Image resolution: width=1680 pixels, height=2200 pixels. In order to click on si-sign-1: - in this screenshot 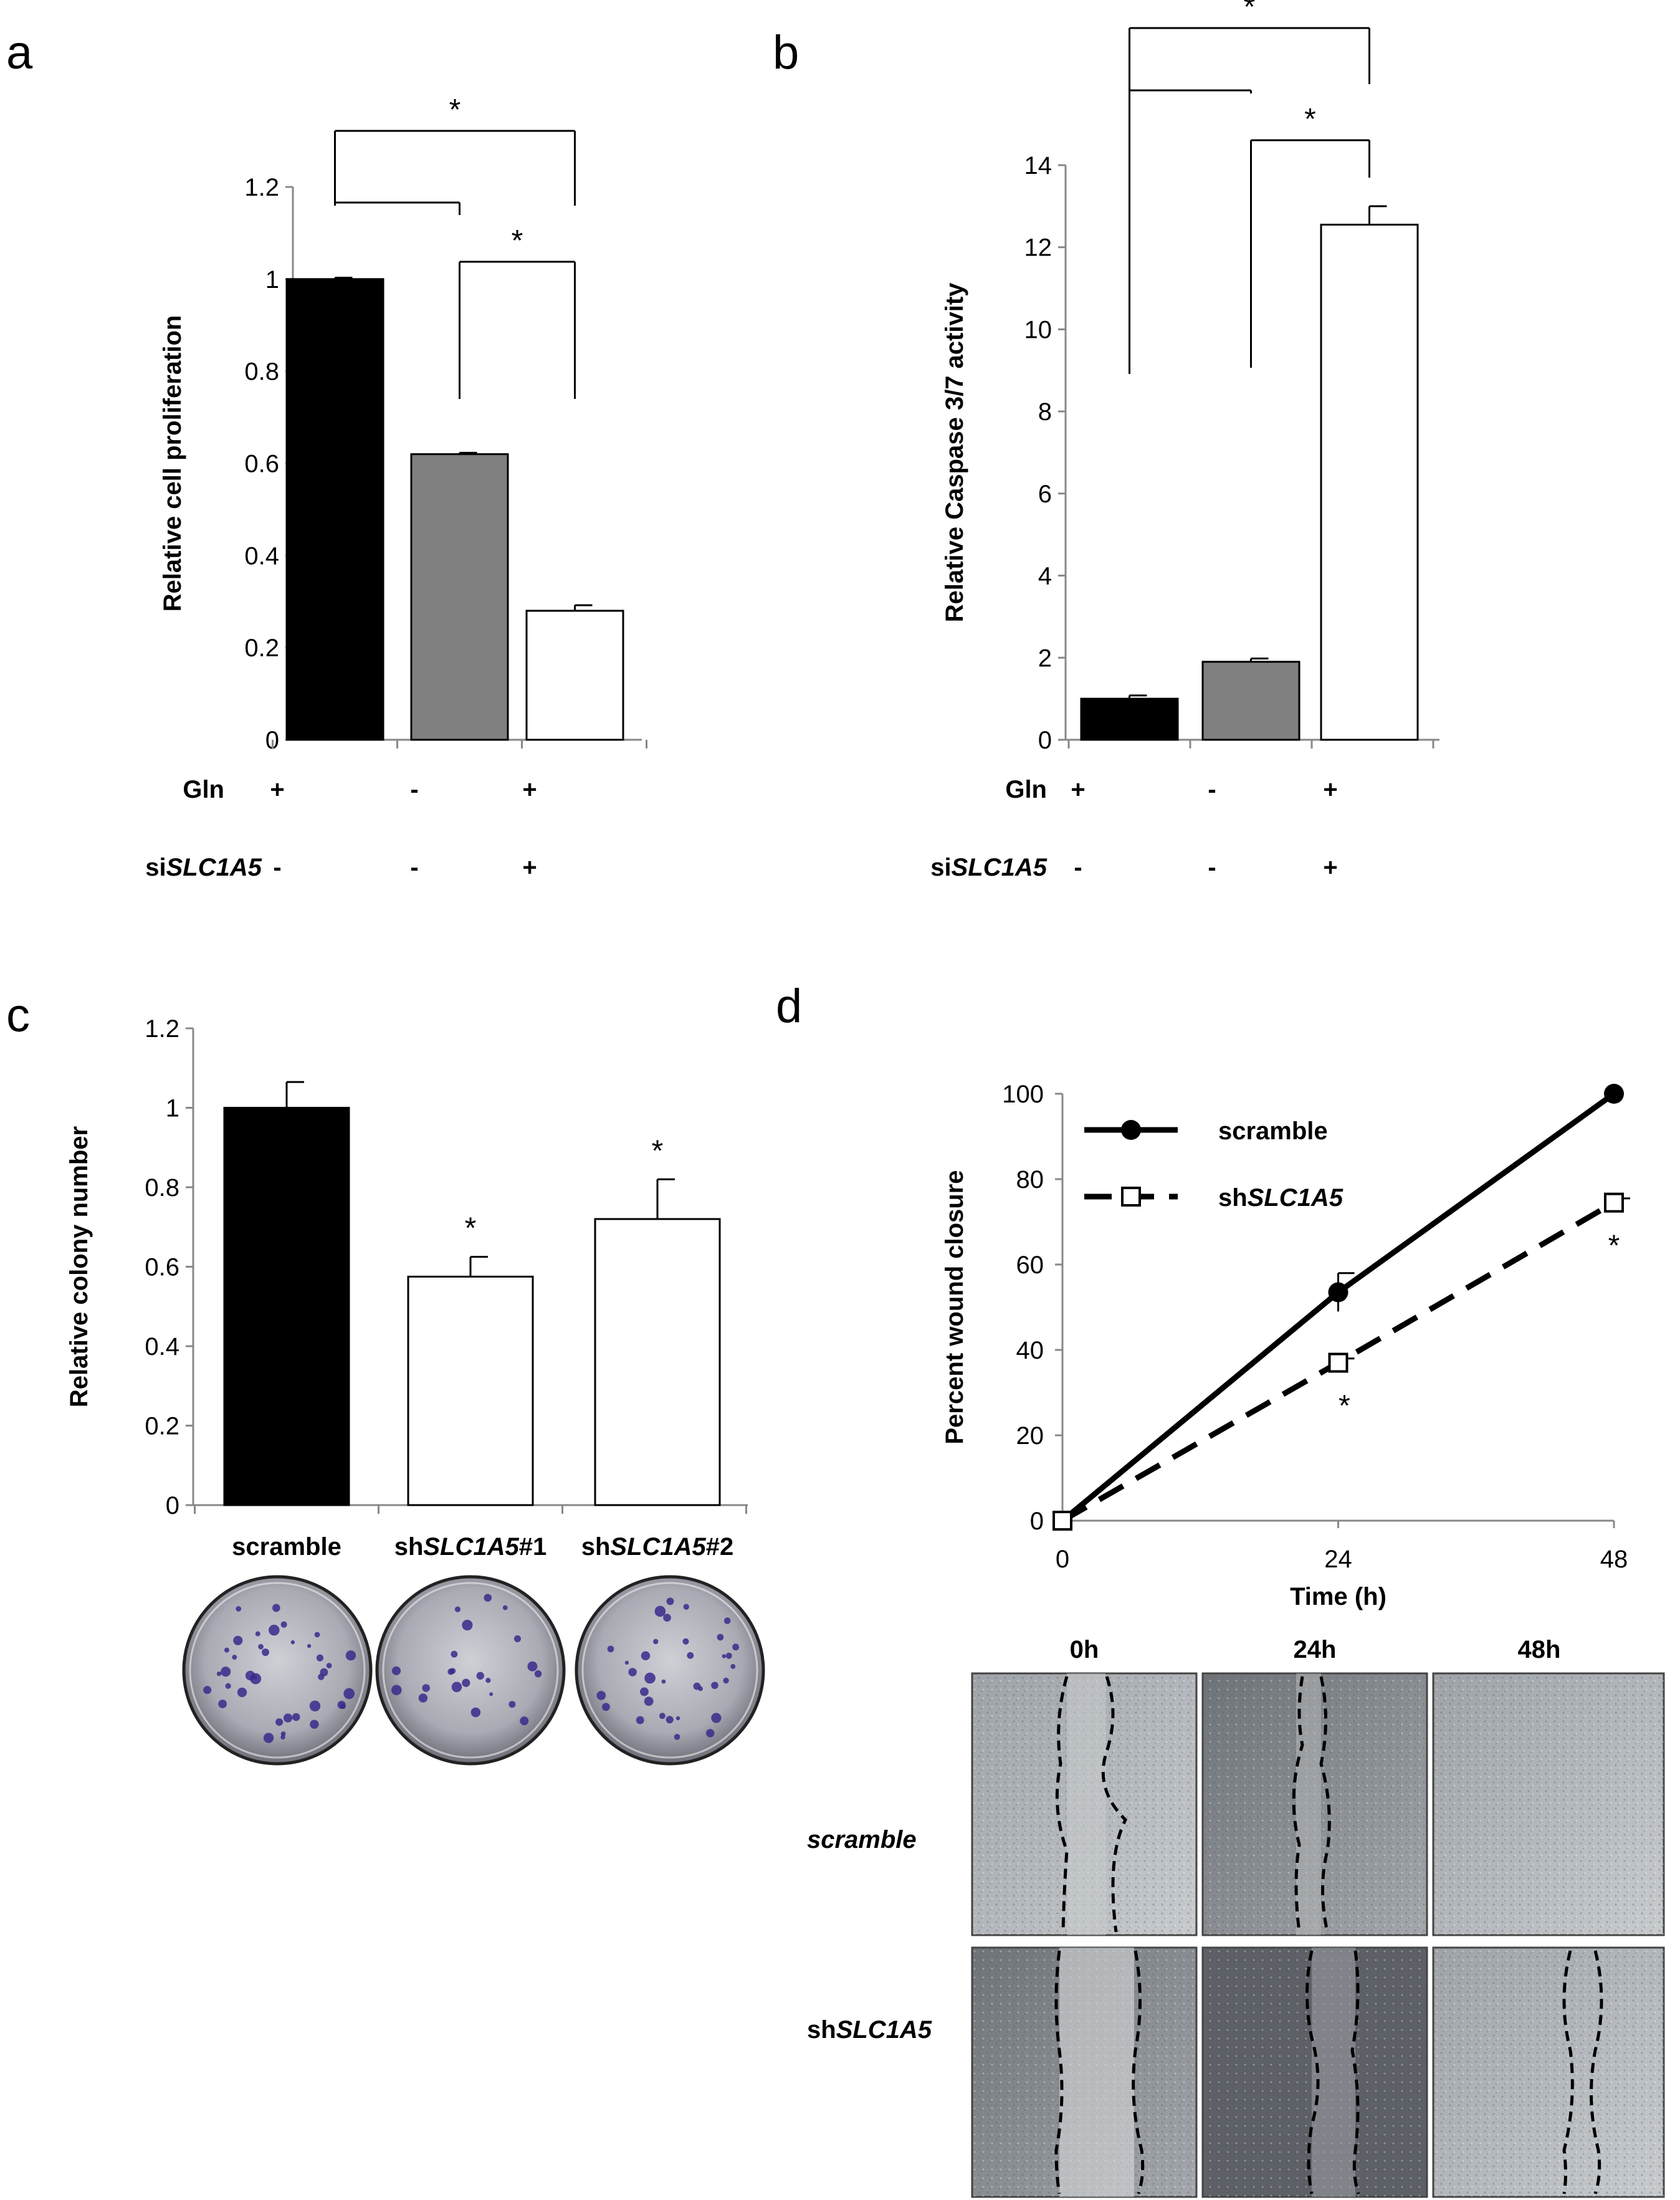, I will do `click(1212, 867)`.